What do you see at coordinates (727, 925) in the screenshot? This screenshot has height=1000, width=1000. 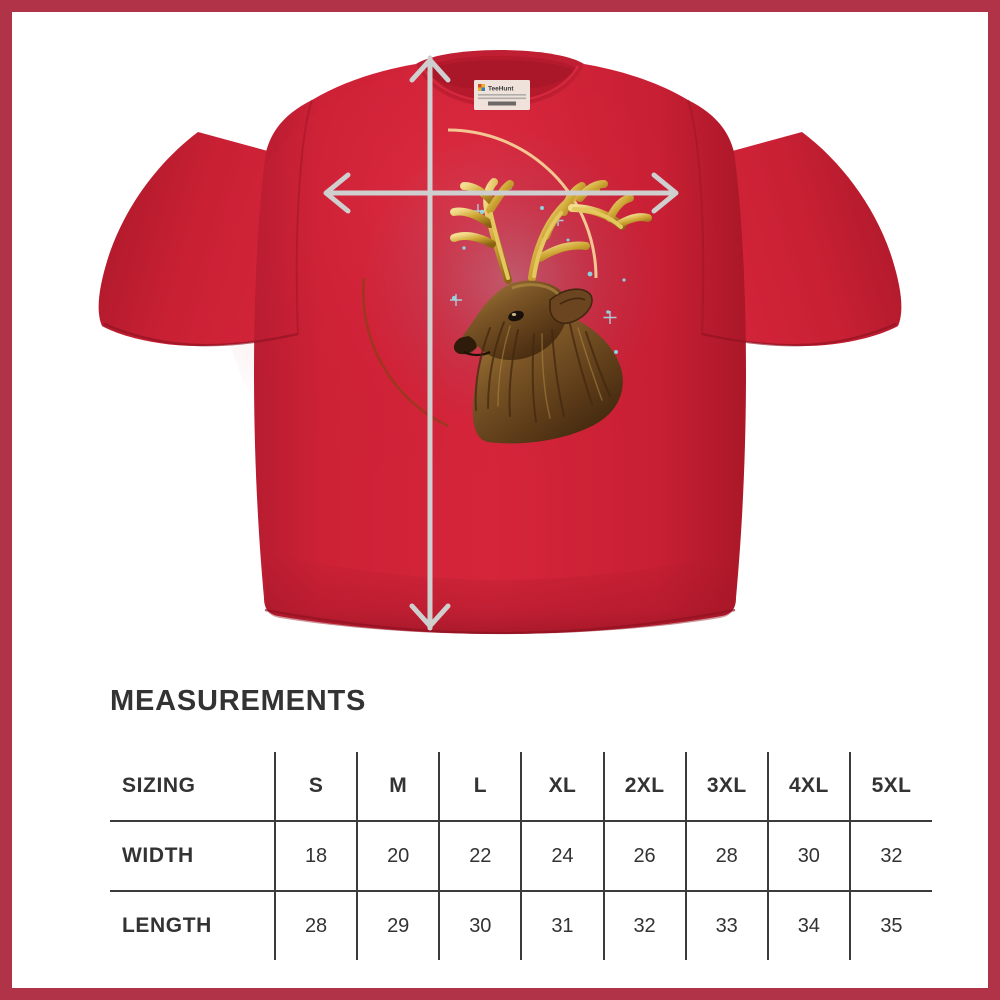 I see `length-3xl: 33` at bounding box center [727, 925].